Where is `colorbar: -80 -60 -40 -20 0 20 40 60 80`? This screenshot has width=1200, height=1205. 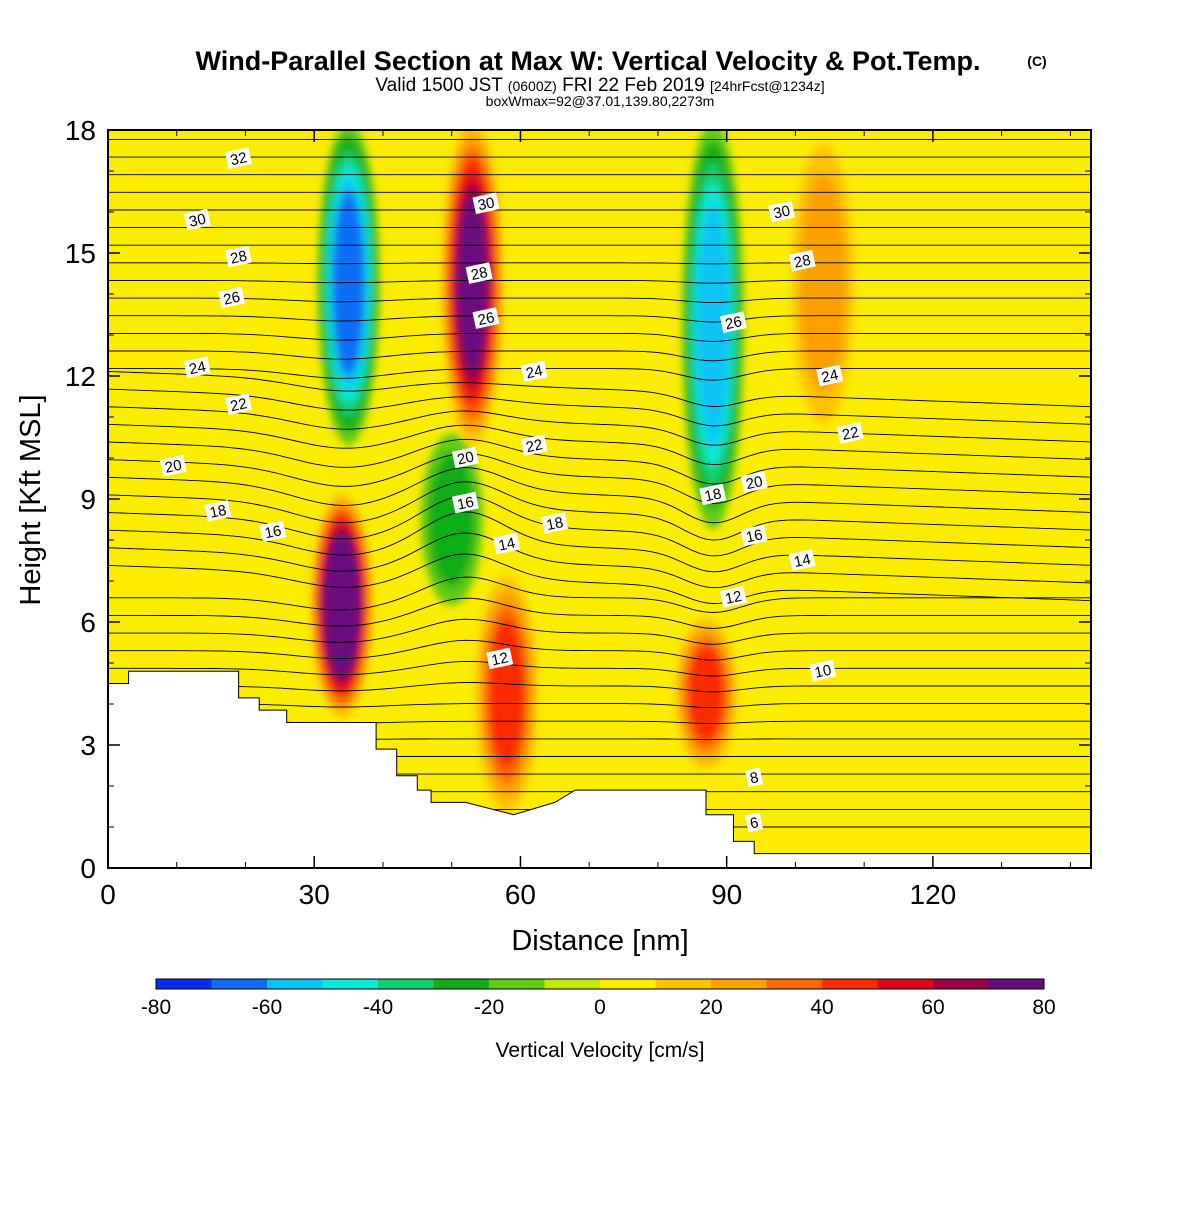
colorbar: -80 -60 -40 -20 0 20 40 60 80 is located at coordinates (598, 998).